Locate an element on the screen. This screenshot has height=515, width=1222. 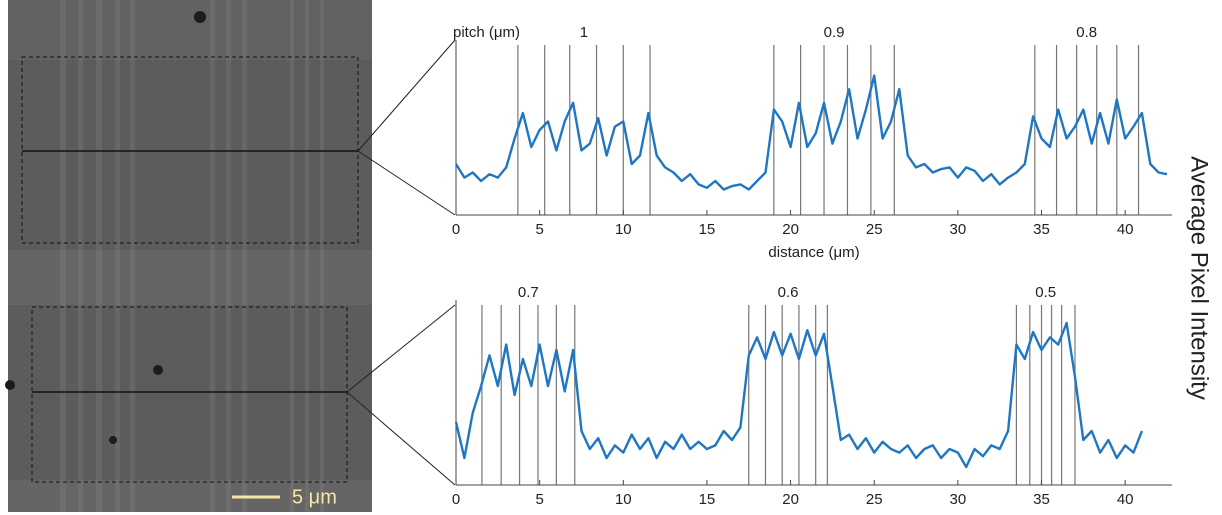
image-spots is located at coordinates (105, 227).